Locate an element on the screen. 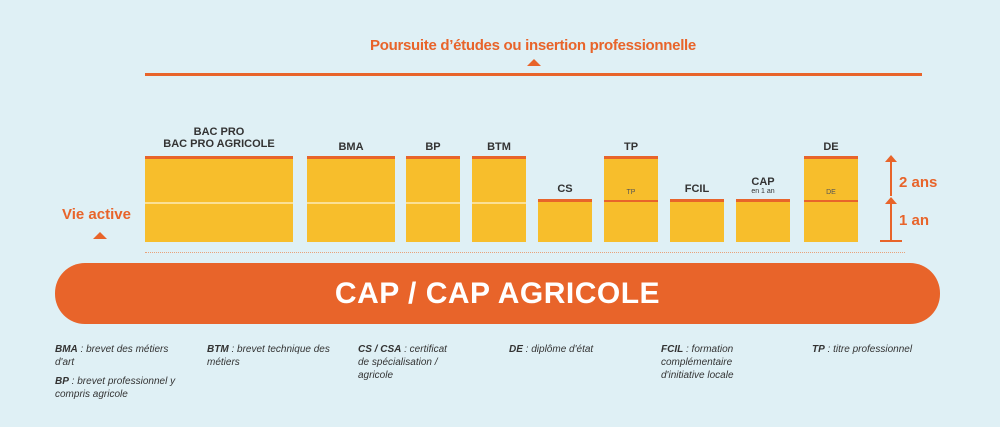 Image resolution: width=1000 pixels, height=427 pixels. legend-de-abbr: DE is located at coordinates (516, 349).